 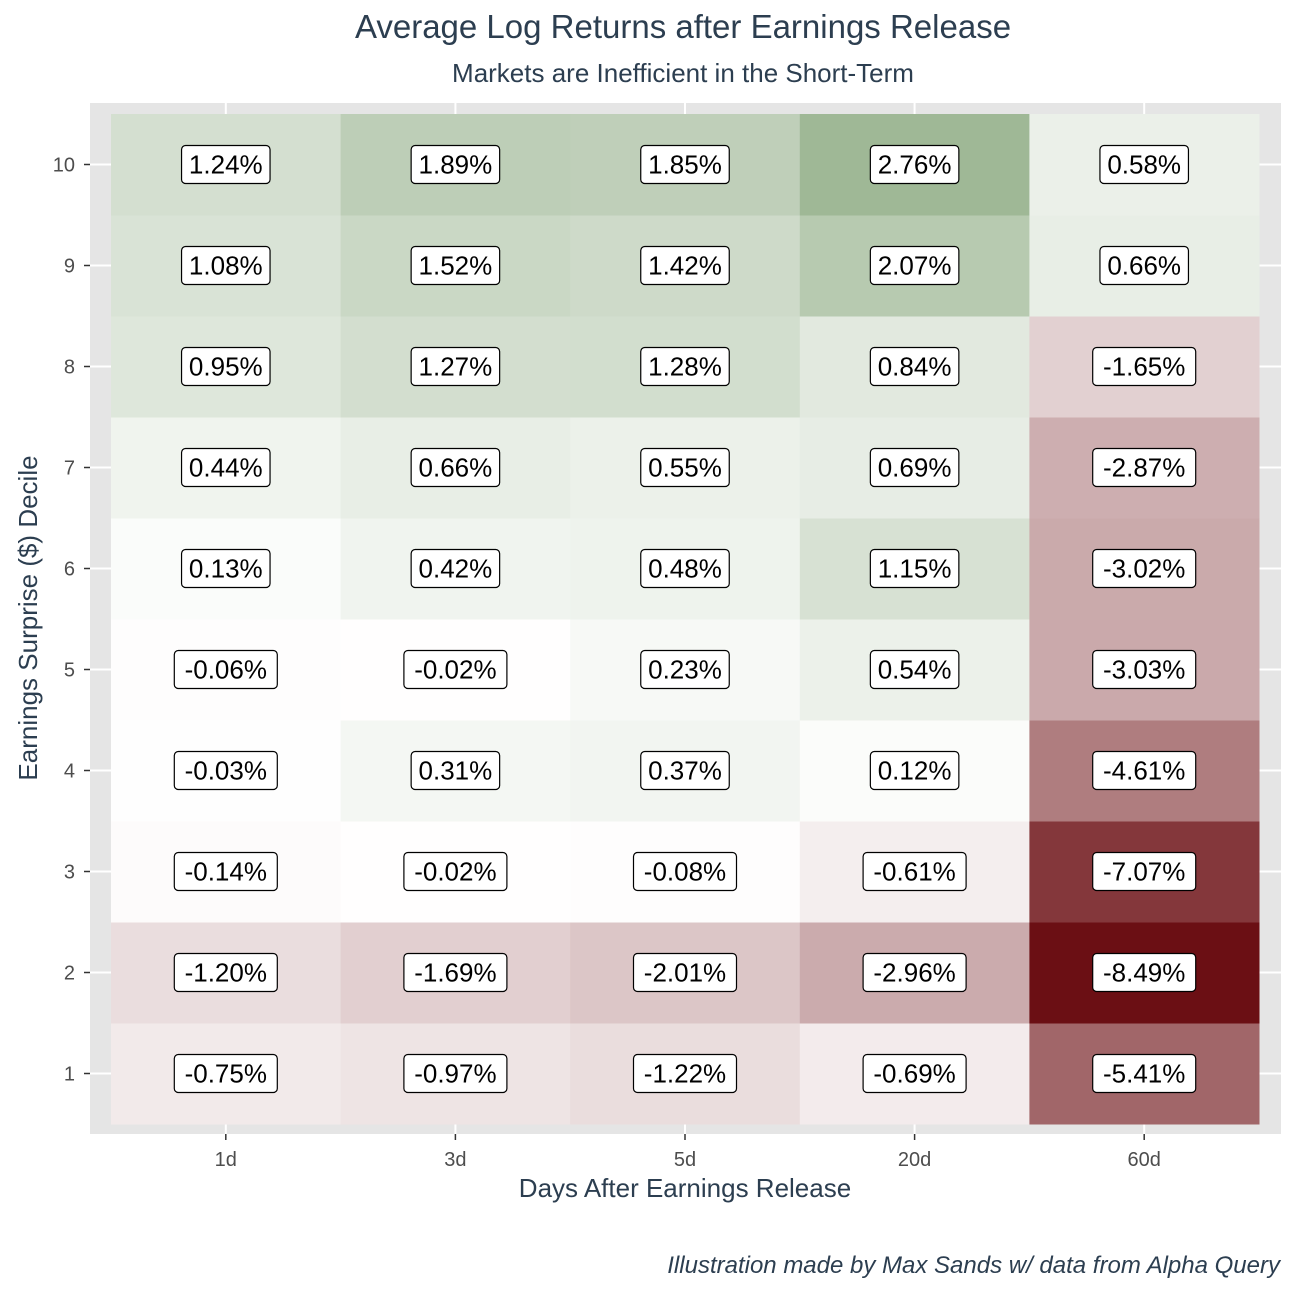 I want to click on cell-label: 1.85%, so click(x=685, y=164).